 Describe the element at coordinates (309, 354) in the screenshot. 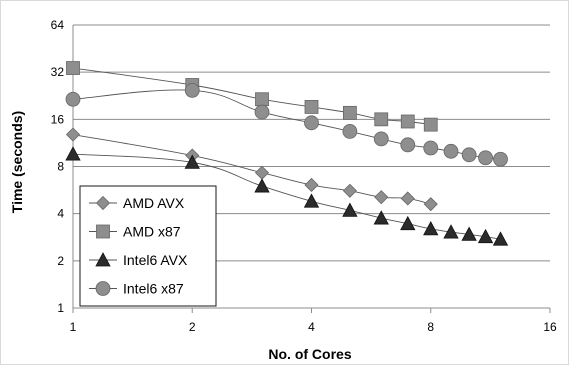

I see `x-axis-title: No. of Cores` at that location.